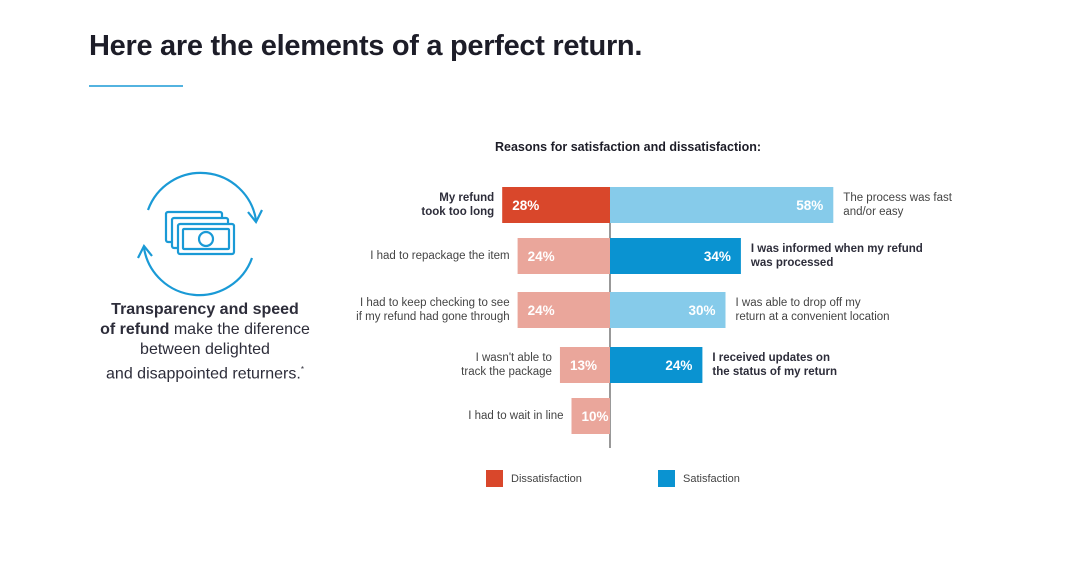 This screenshot has height=566, width=1072. Describe the element at coordinates (458, 205) in the screenshot. I see `category-label: My refund took too long` at that location.